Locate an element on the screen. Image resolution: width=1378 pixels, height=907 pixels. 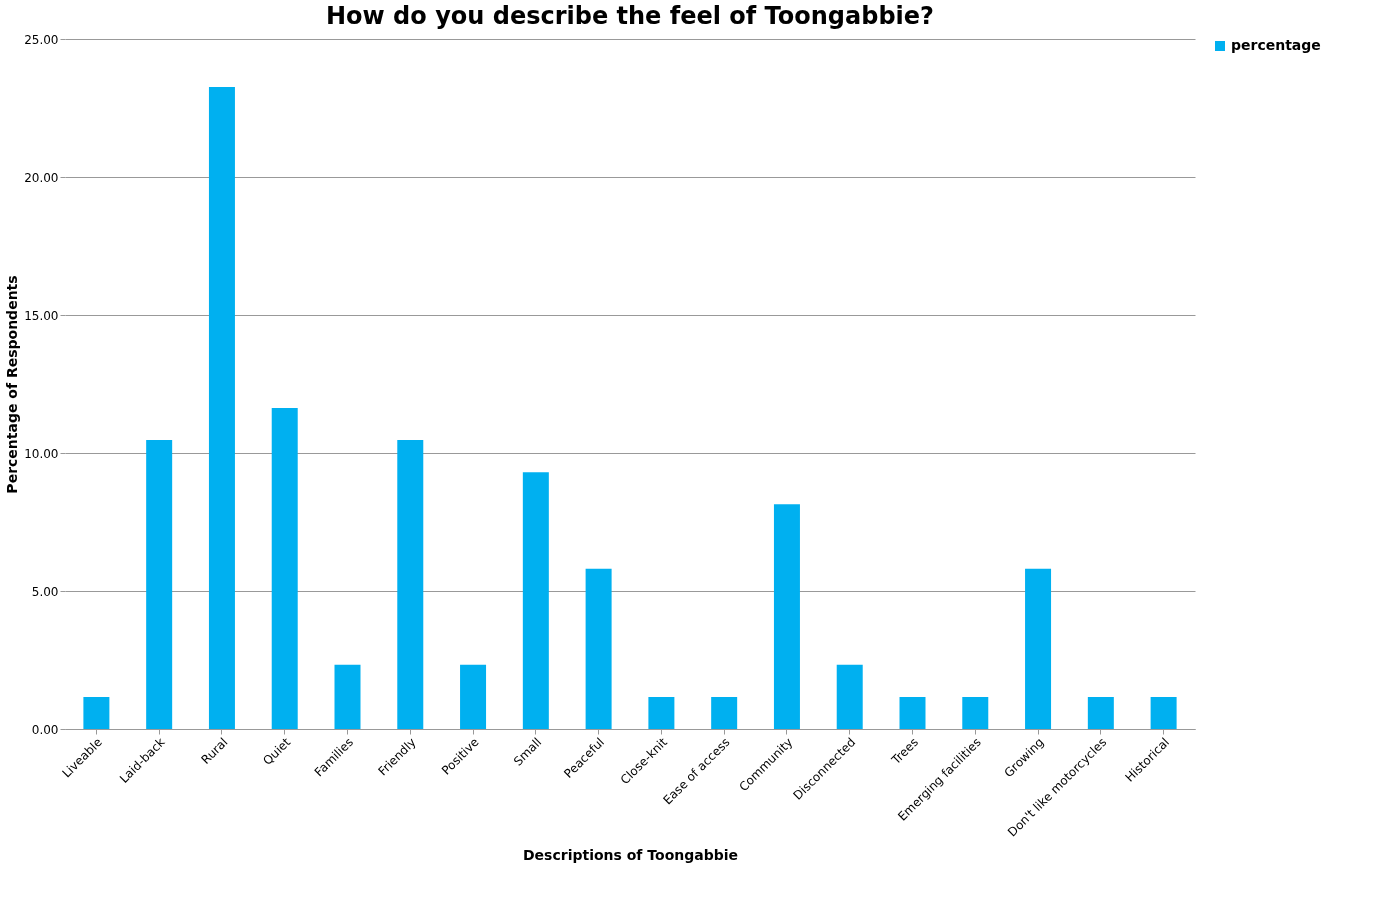
y-tick-label: 20.00 is located at coordinates (41, 177).